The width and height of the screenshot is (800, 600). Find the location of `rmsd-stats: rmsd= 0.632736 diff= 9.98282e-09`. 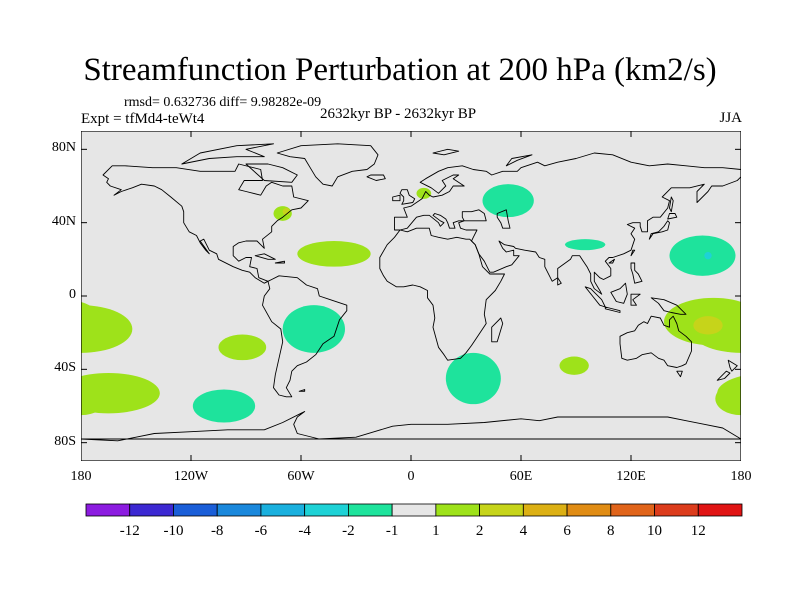

rmsd-stats: rmsd= 0.632736 diff= 9.98282e-09 is located at coordinates (223, 102).